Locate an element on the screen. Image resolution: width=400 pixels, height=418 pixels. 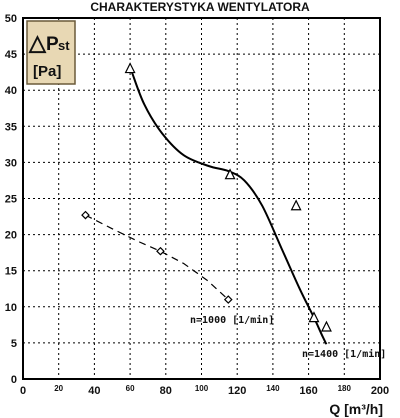
series-label-n1400: n=1400 [1/min] is located at coordinates (344, 354).